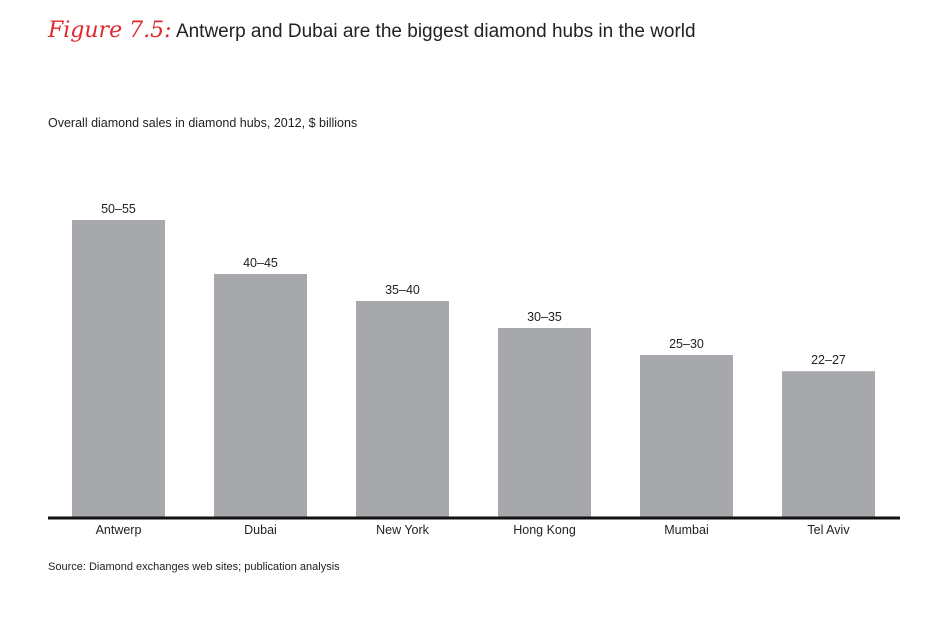 The width and height of the screenshot is (950, 620). I want to click on data-label: 35–40, so click(402, 290).